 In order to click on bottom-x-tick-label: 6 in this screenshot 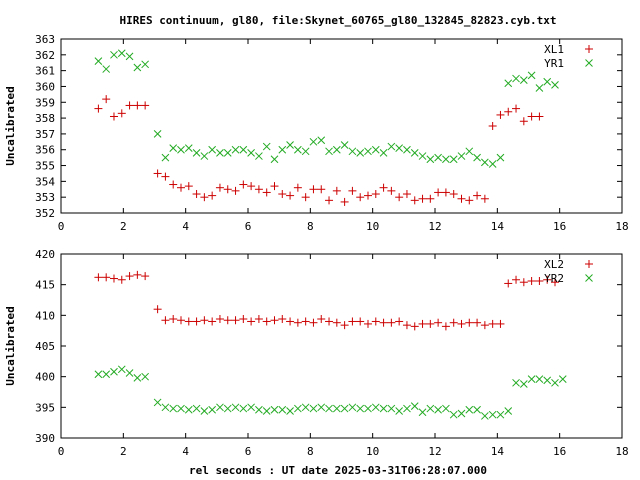, I will do `click(248, 451)`.